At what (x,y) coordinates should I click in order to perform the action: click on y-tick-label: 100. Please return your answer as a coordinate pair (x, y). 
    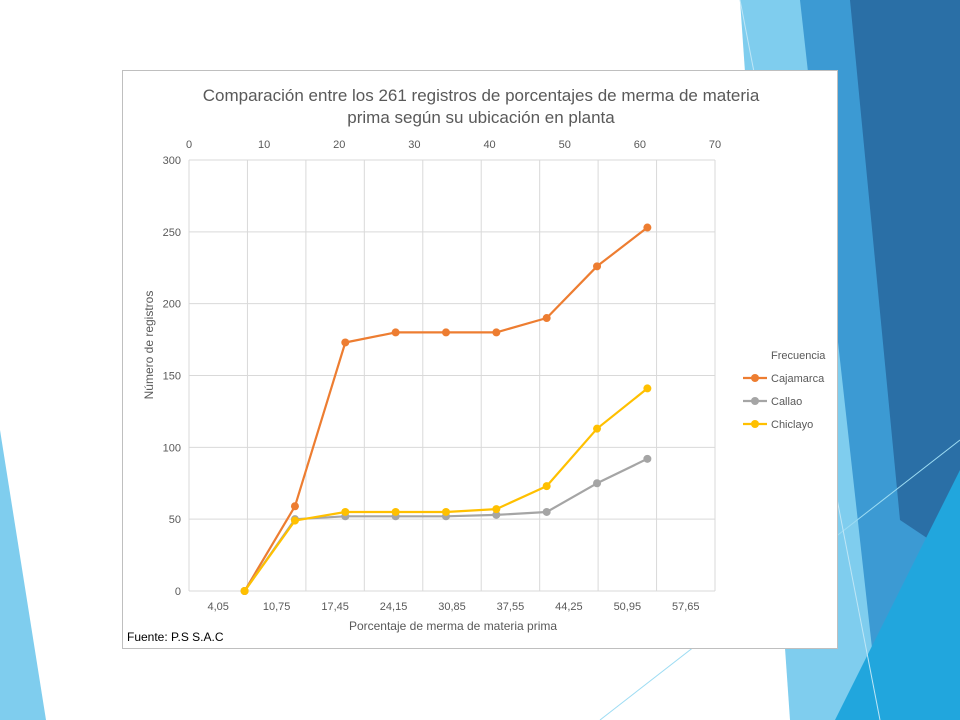
    Looking at the image, I should click on (172, 448).